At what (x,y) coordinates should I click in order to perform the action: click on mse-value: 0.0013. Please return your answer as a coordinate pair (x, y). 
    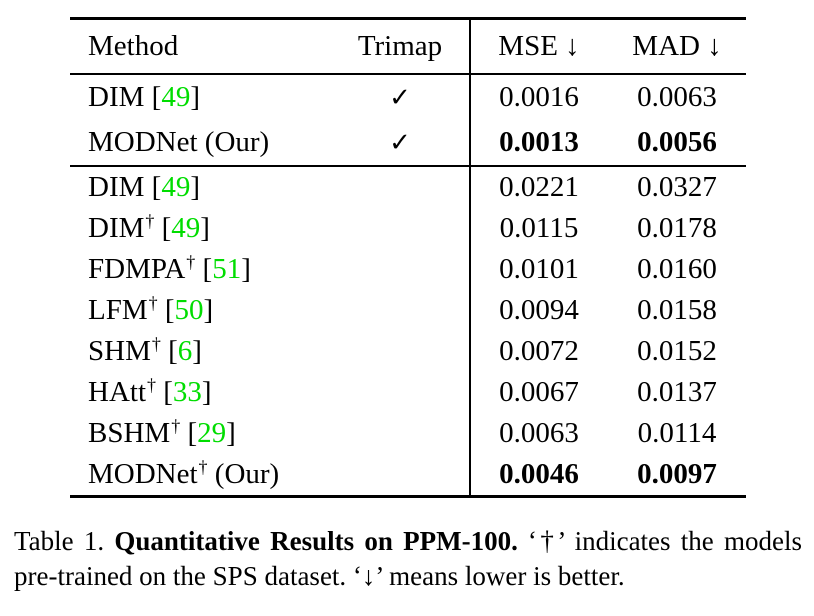
    Looking at the image, I should click on (539, 142).